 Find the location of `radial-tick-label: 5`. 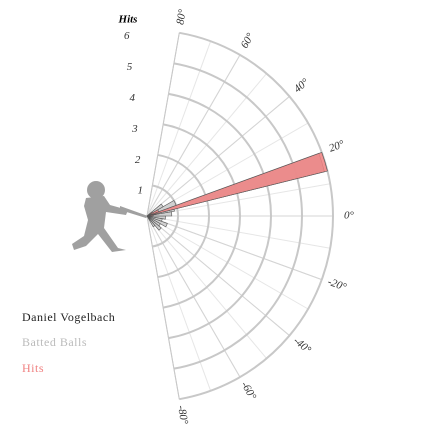

radial-tick-label: 5 is located at coordinates (130, 67).